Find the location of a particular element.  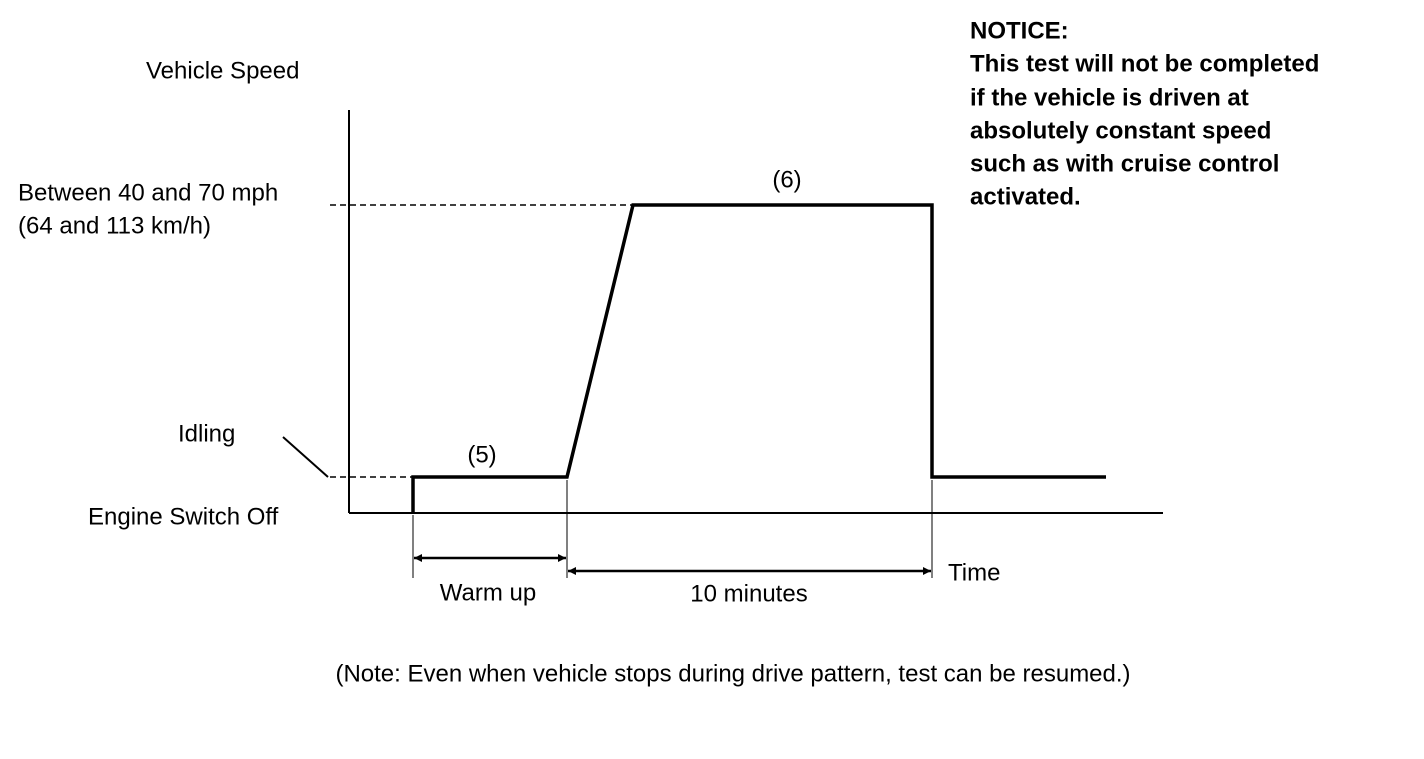

idling-label: Idling is located at coordinates (206, 433).